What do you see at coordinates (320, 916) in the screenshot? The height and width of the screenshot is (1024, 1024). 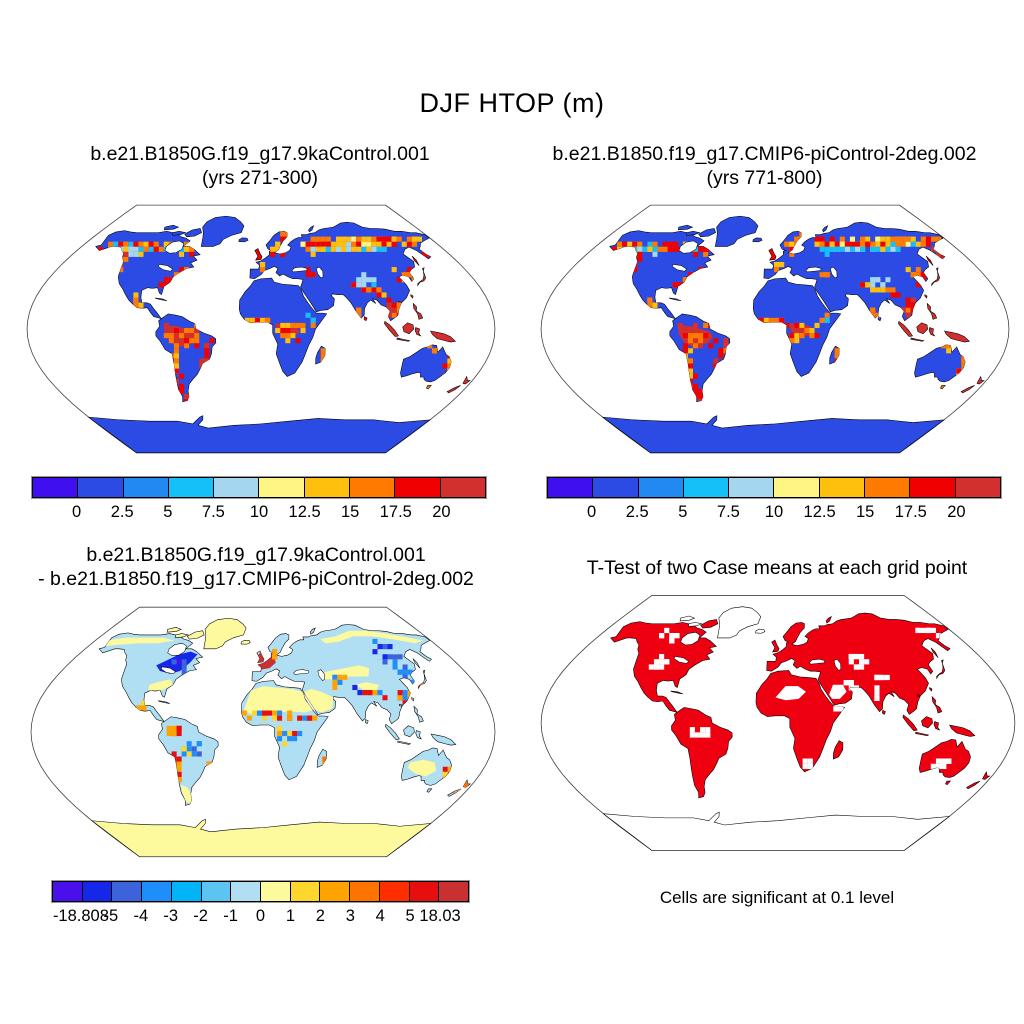 I see `colorbar-tick-label: 2` at bounding box center [320, 916].